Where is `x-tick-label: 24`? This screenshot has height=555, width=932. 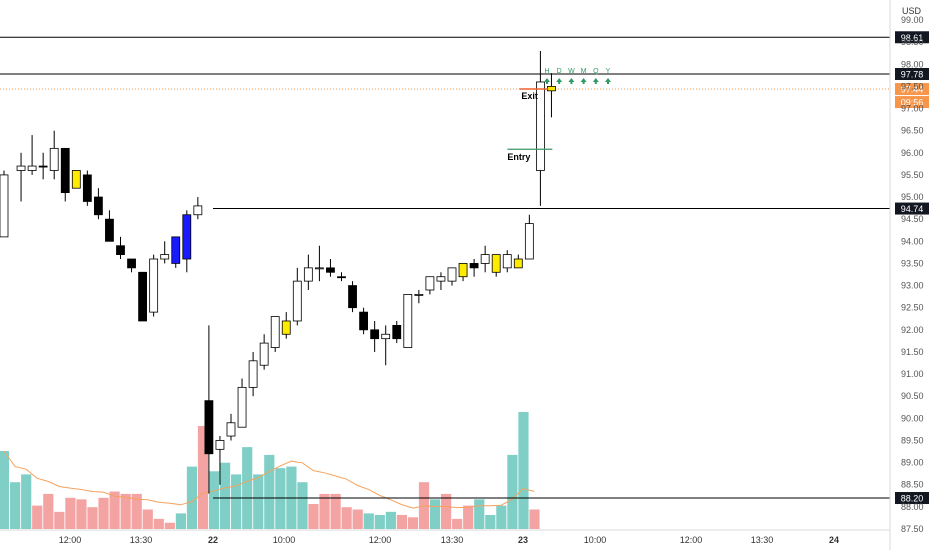
x-tick-label: 24 is located at coordinates (834, 540).